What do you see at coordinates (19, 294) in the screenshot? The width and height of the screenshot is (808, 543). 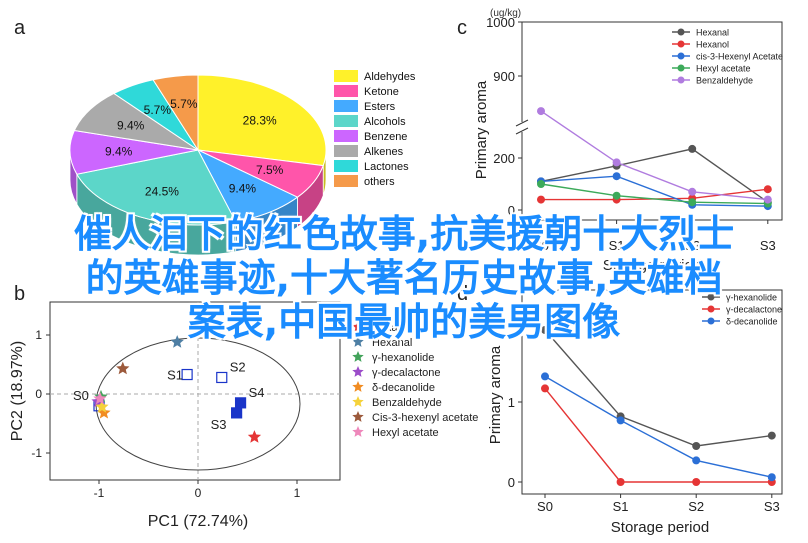 I see `panel-label-b: b` at bounding box center [19, 294].